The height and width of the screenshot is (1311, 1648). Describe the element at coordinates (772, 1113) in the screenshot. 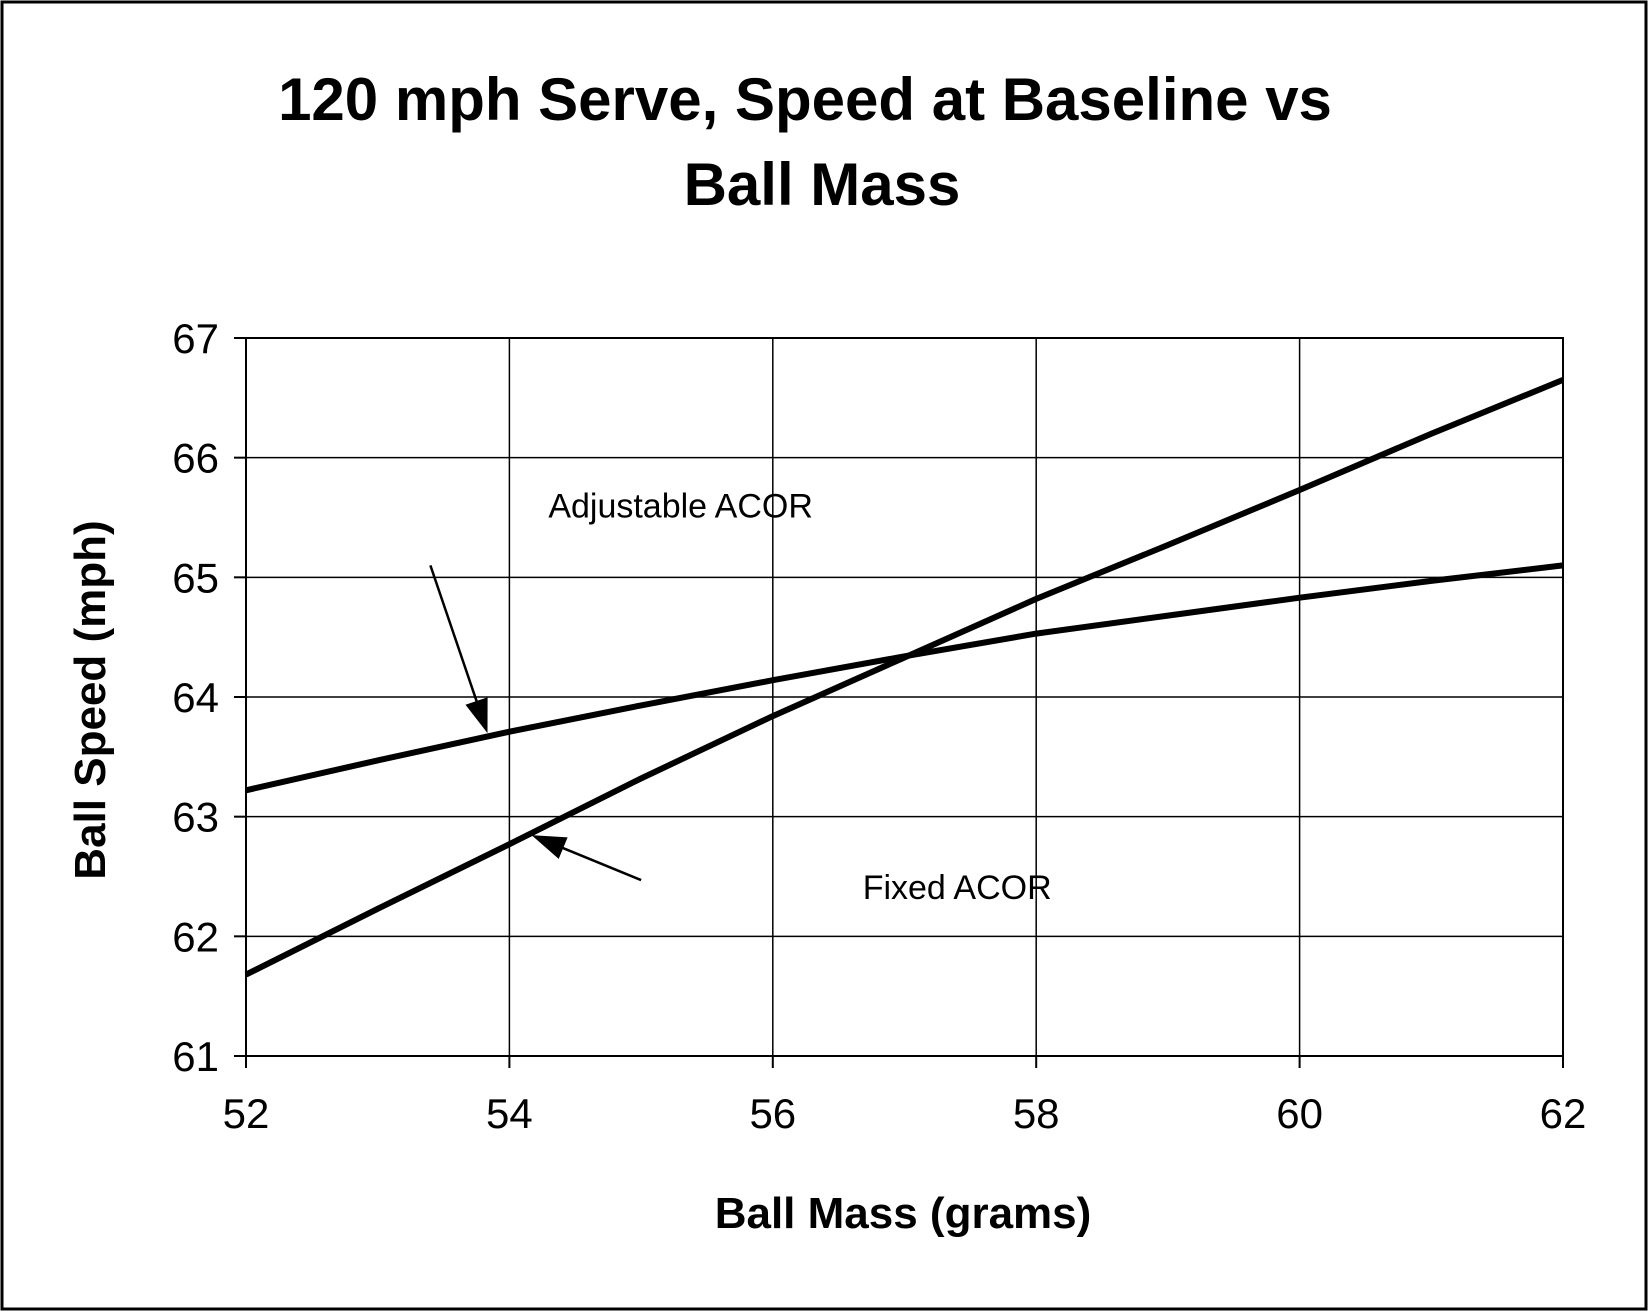

I see `x-tick-label: 56` at that location.